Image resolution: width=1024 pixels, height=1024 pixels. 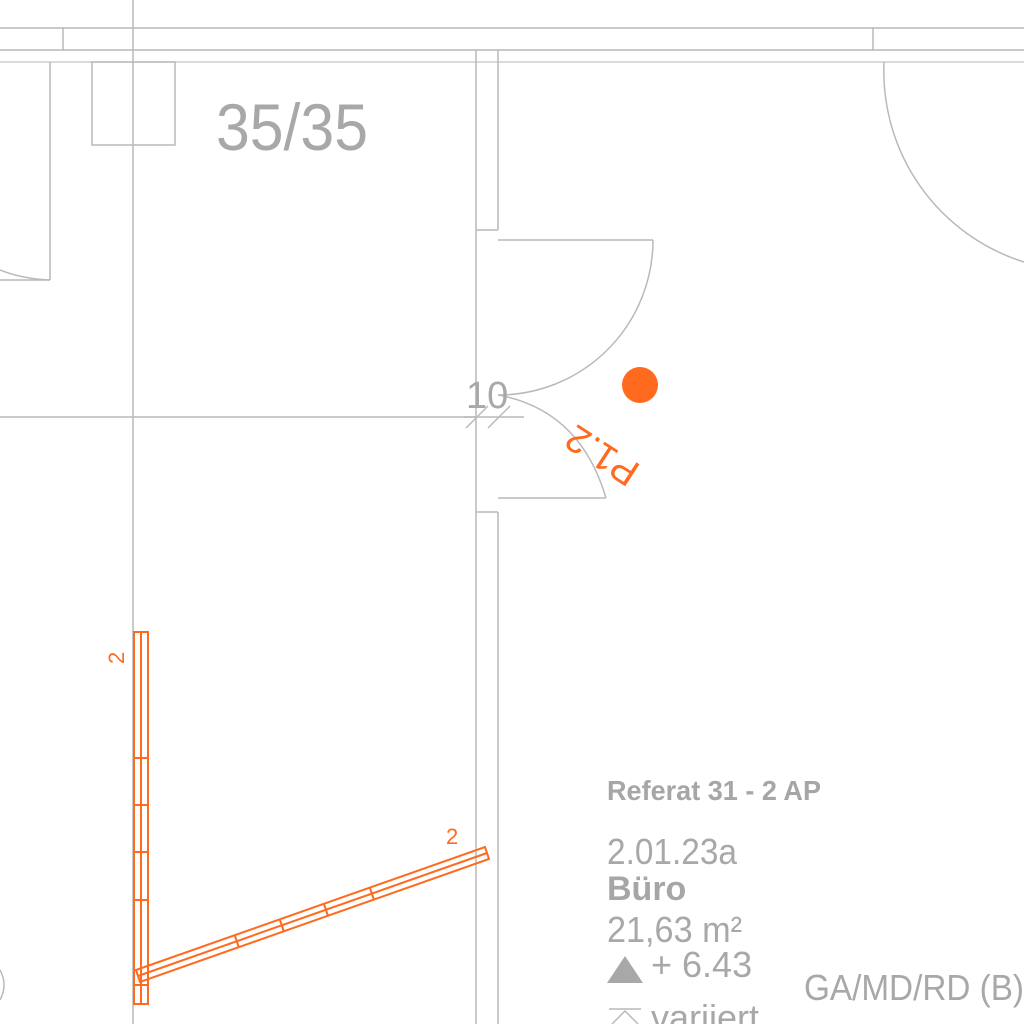 What do you see at coordinates (133, 103) in the screenshot?
I see `column` at bounding box center [133, 103].